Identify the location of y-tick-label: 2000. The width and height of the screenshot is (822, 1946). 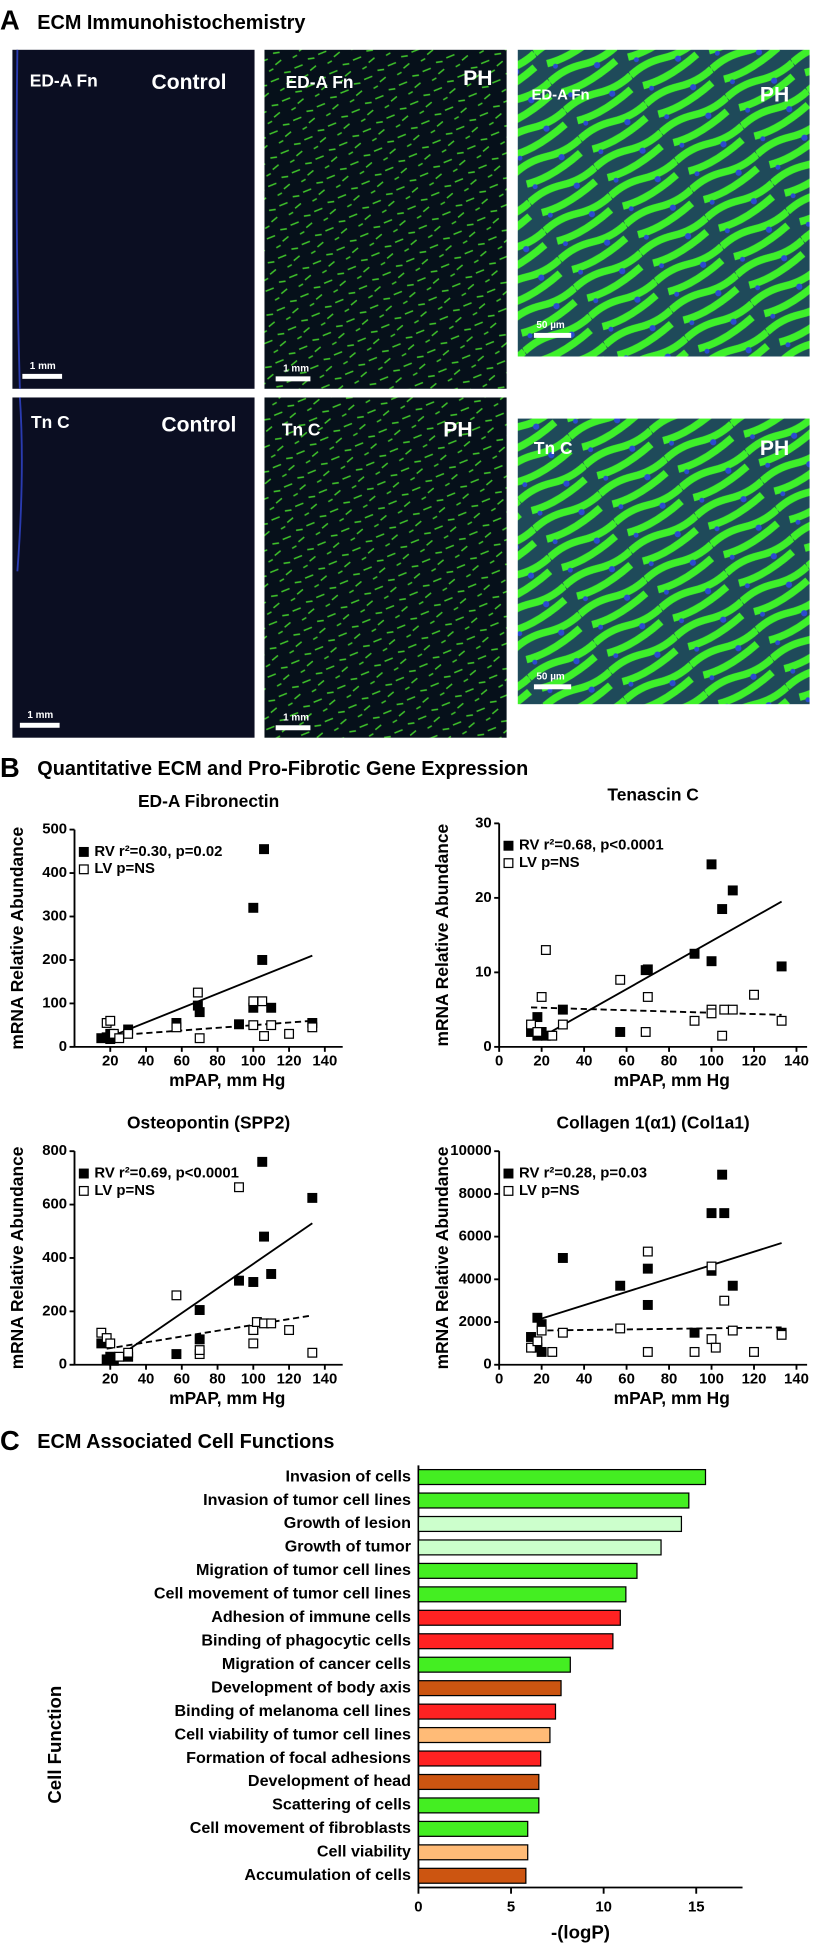
(475, 1322).